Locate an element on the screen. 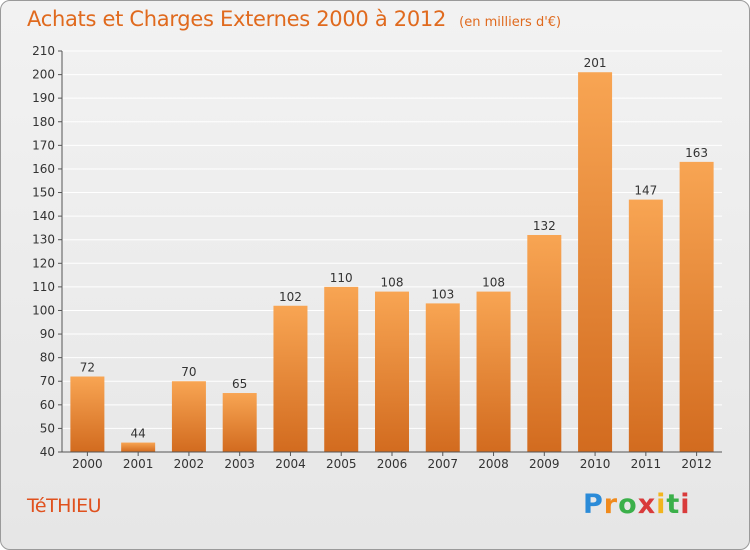  bar-value-label: 132 is located at coordinates (544, 226).